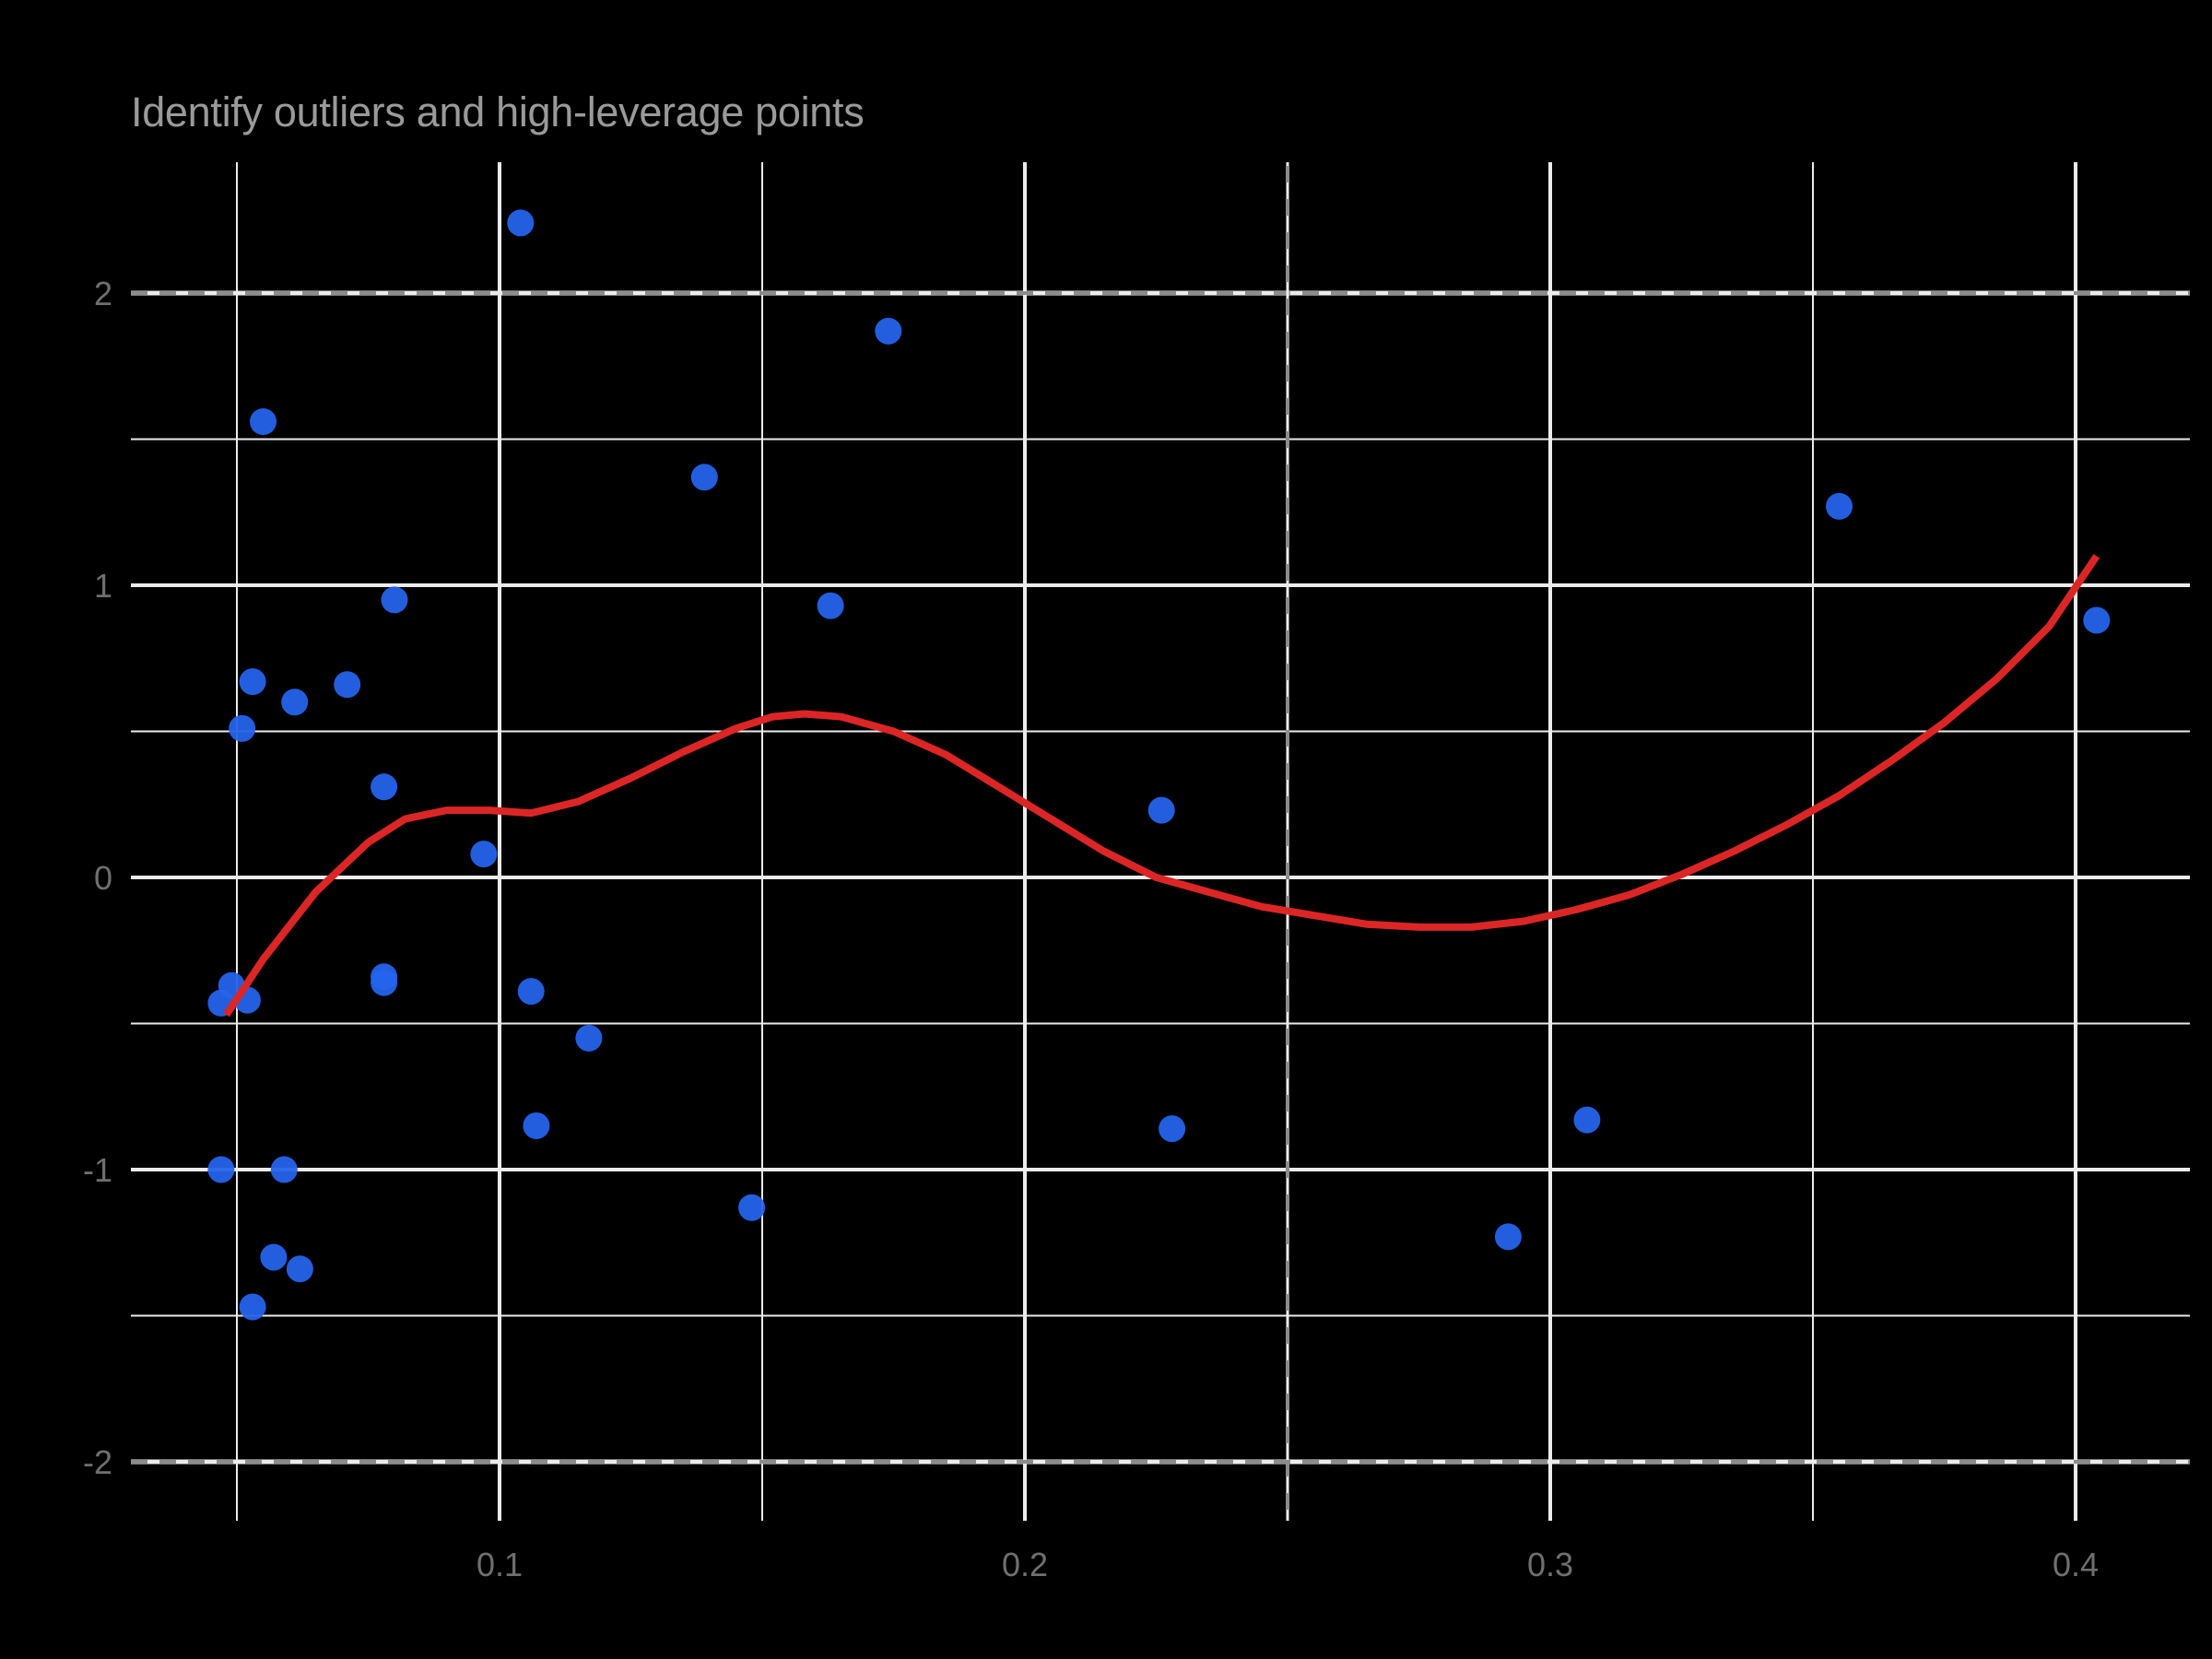  Describe the element at coordinates (2076, 1564) in the screenshot. I see `x-tick-label: 0.4` at that location.